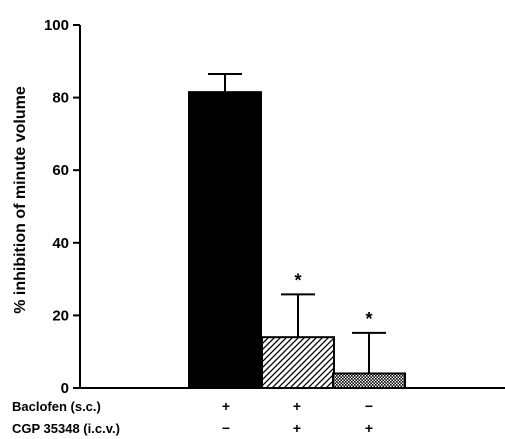  What do you see at coordinates (60, 98) in the screenshot?
I see `y-tick-label: 80` at bounding box center [60, 98].